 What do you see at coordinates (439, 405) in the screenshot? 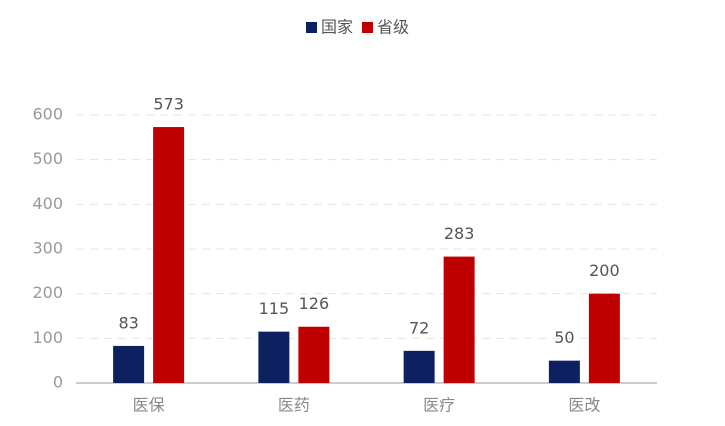
I see `x-tick-label: 医疗` at bounding box center [439, 405].